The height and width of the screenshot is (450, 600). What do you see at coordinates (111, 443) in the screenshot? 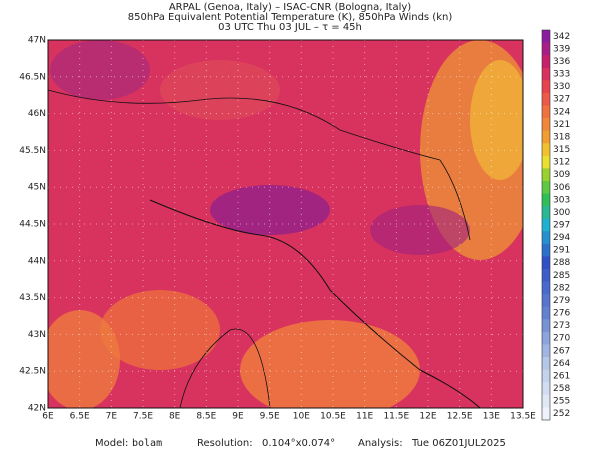
I see `footer-label: Model:` at bounding box center [111, 443].